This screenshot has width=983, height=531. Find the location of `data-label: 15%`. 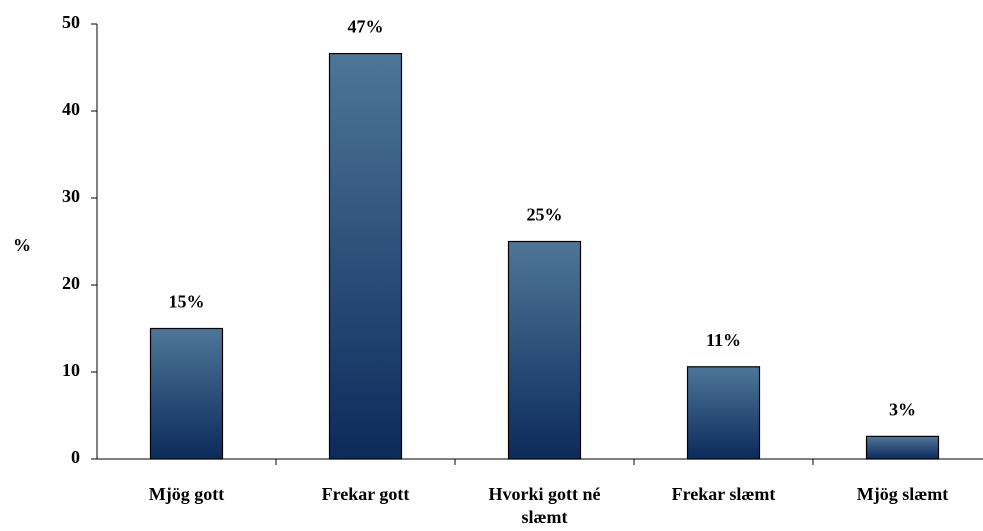

data-label: 15% is located at coordinates (187, 302).